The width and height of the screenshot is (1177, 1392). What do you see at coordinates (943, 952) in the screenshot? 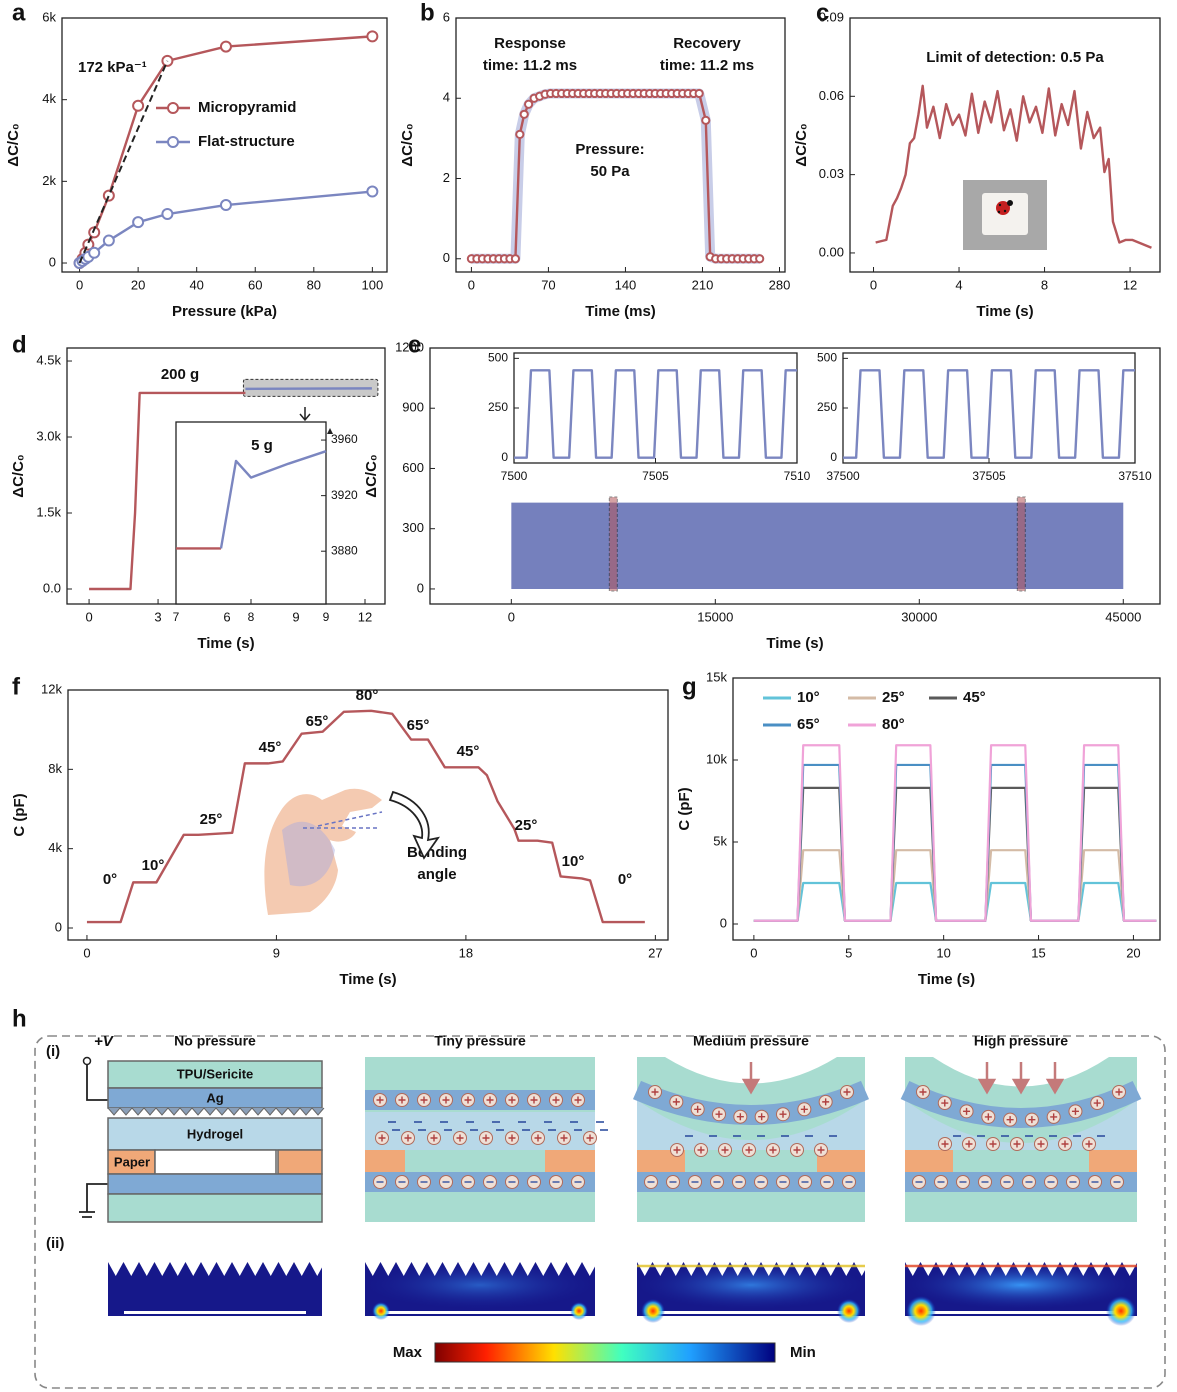
I see `x-tick-label: 10` at bounding box center [943, 952].